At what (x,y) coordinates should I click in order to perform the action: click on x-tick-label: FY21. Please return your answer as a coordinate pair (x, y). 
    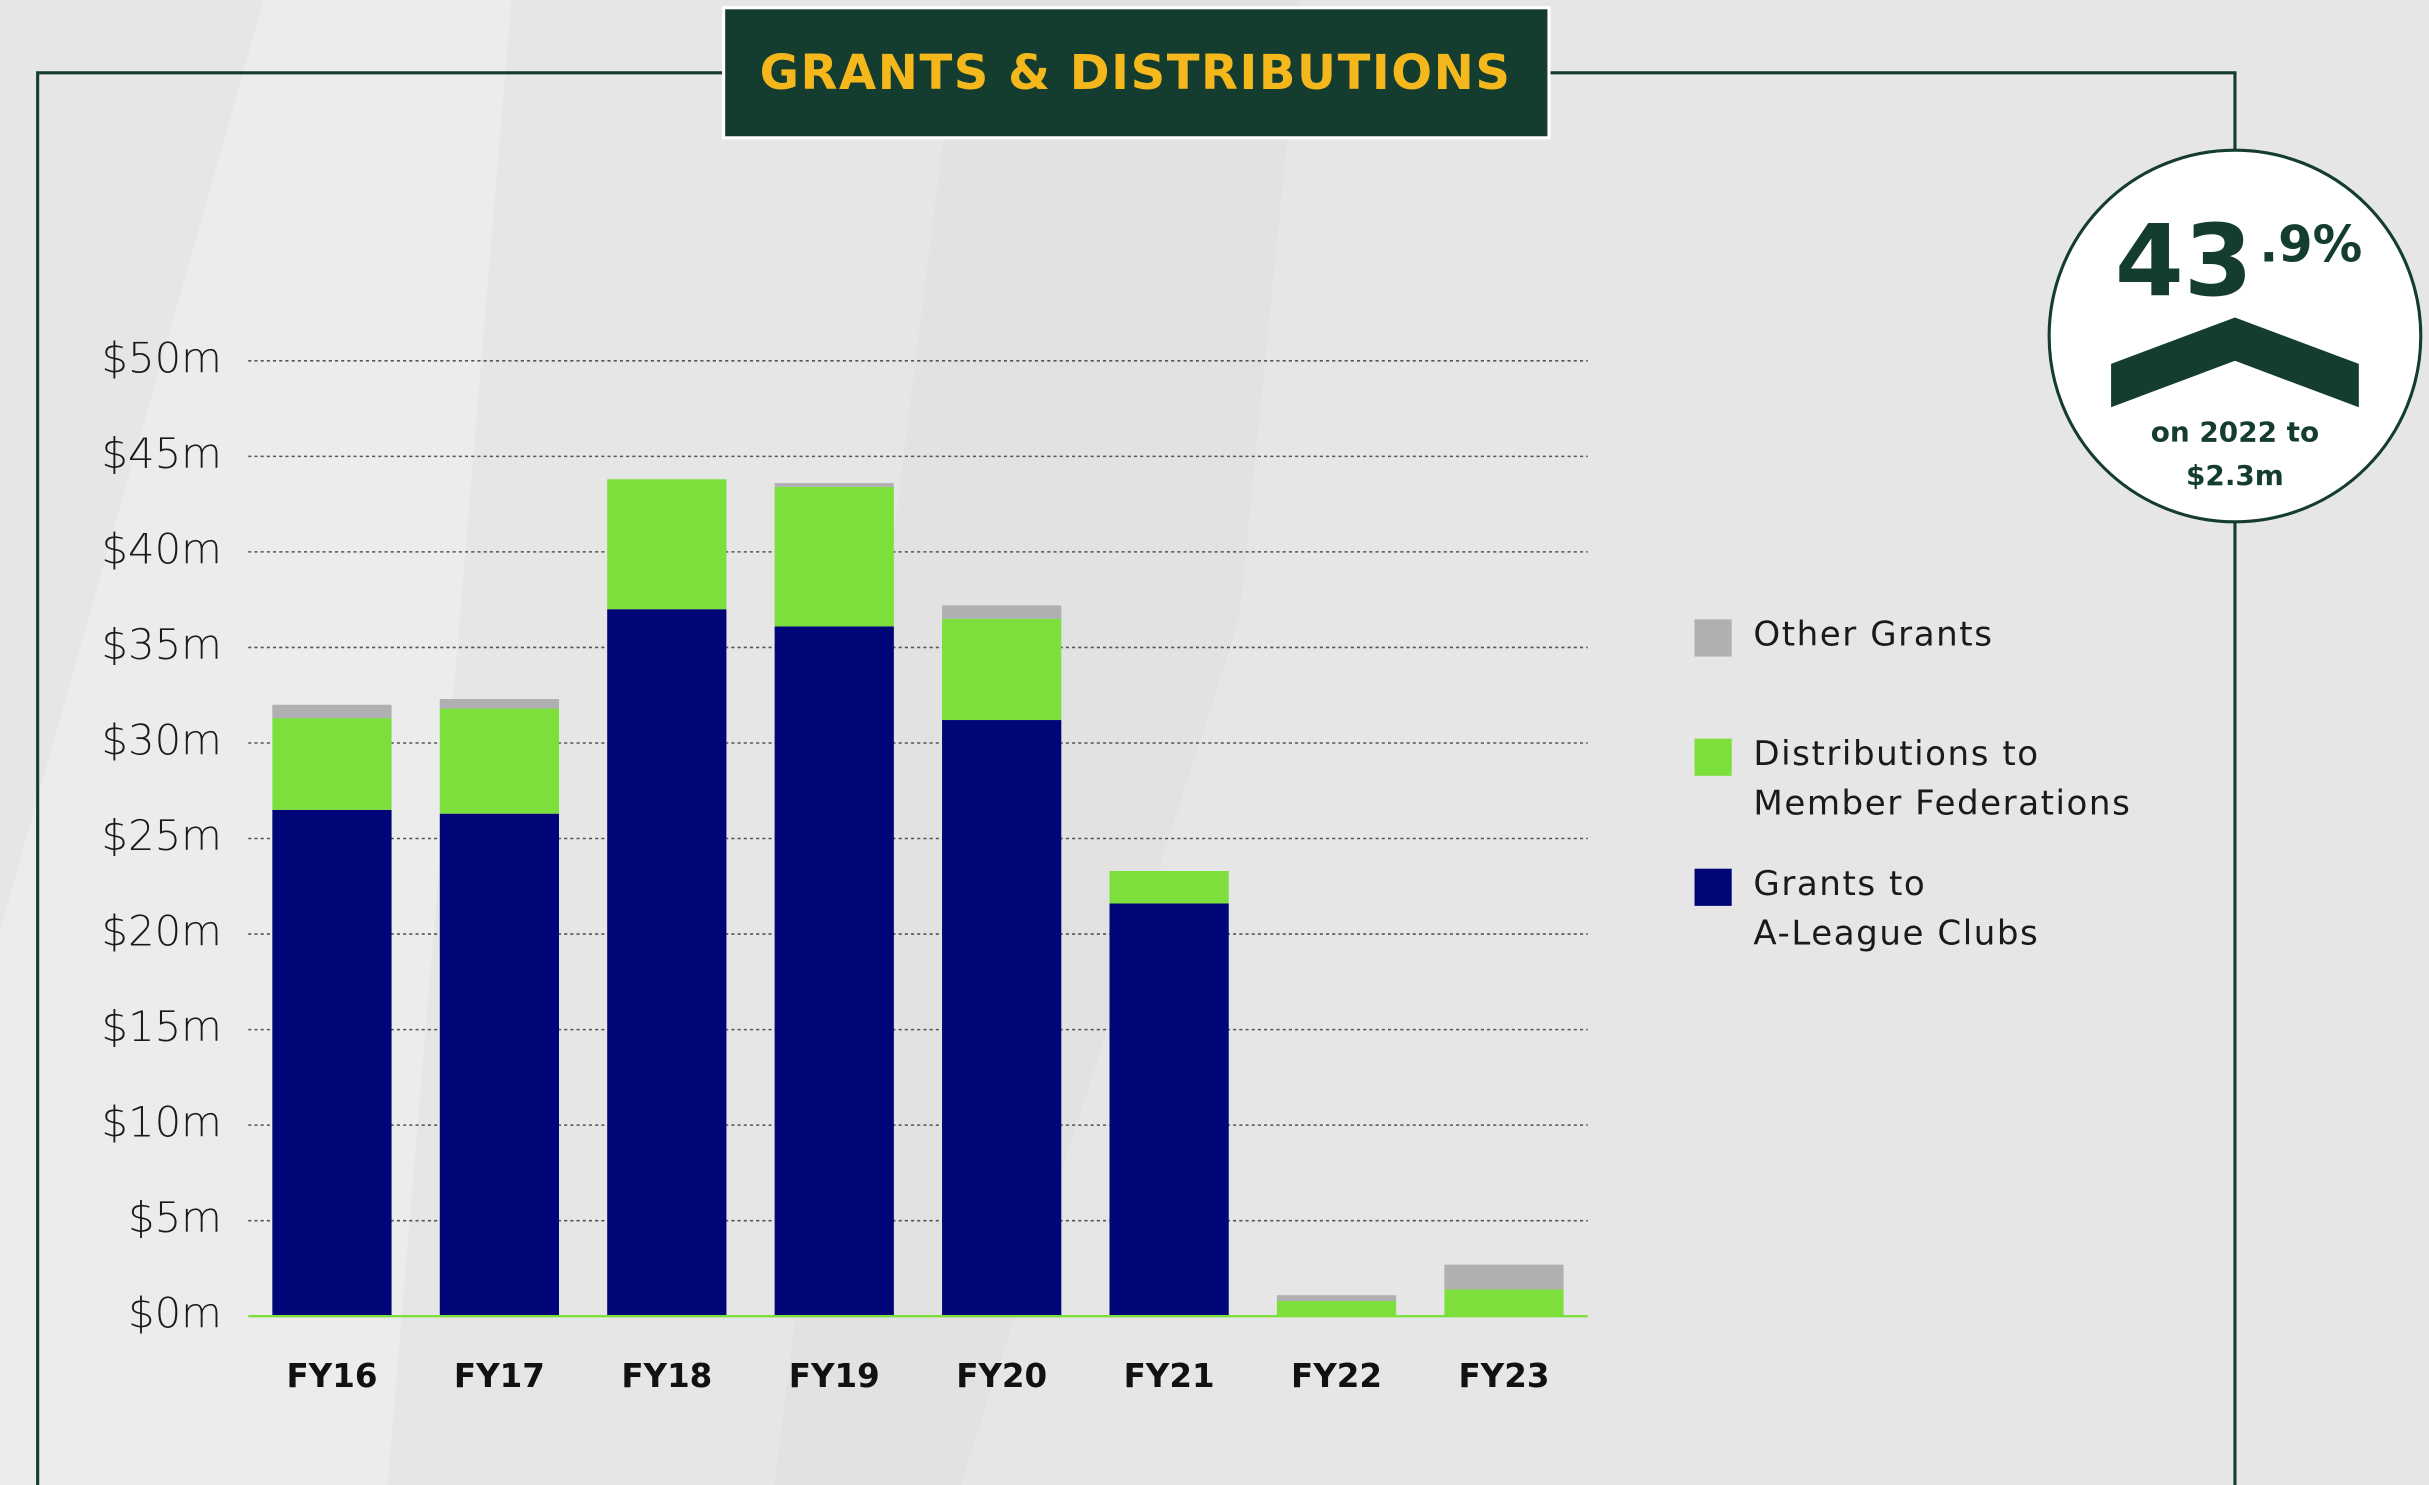
    Looking at the image, I should click on (1169, 1376).